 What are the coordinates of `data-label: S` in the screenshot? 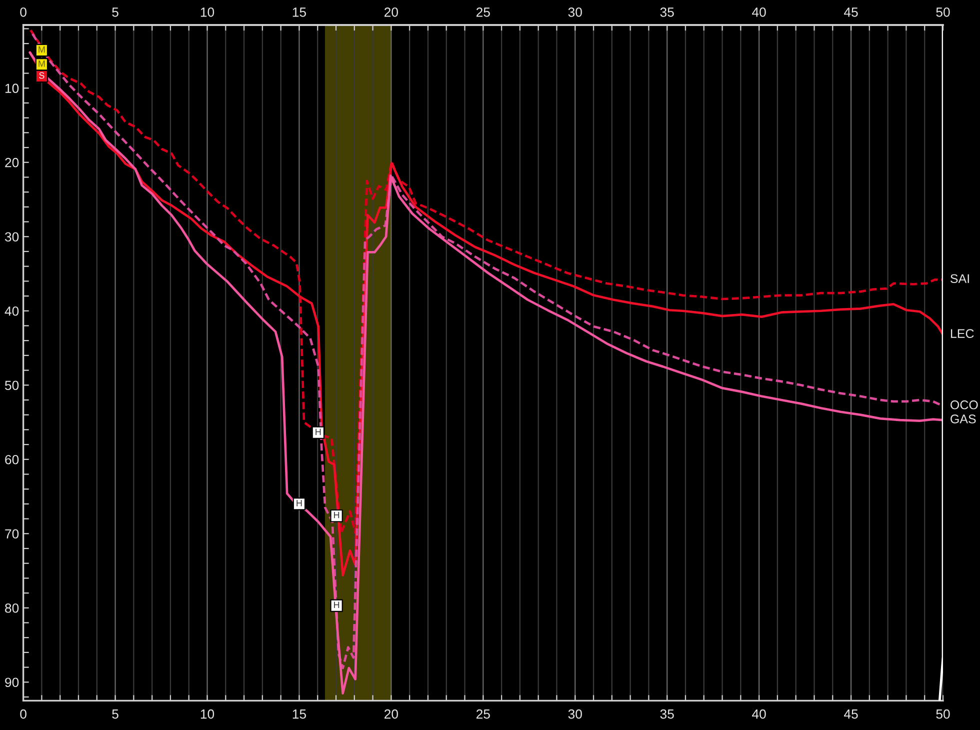 It's located at (41, 75).